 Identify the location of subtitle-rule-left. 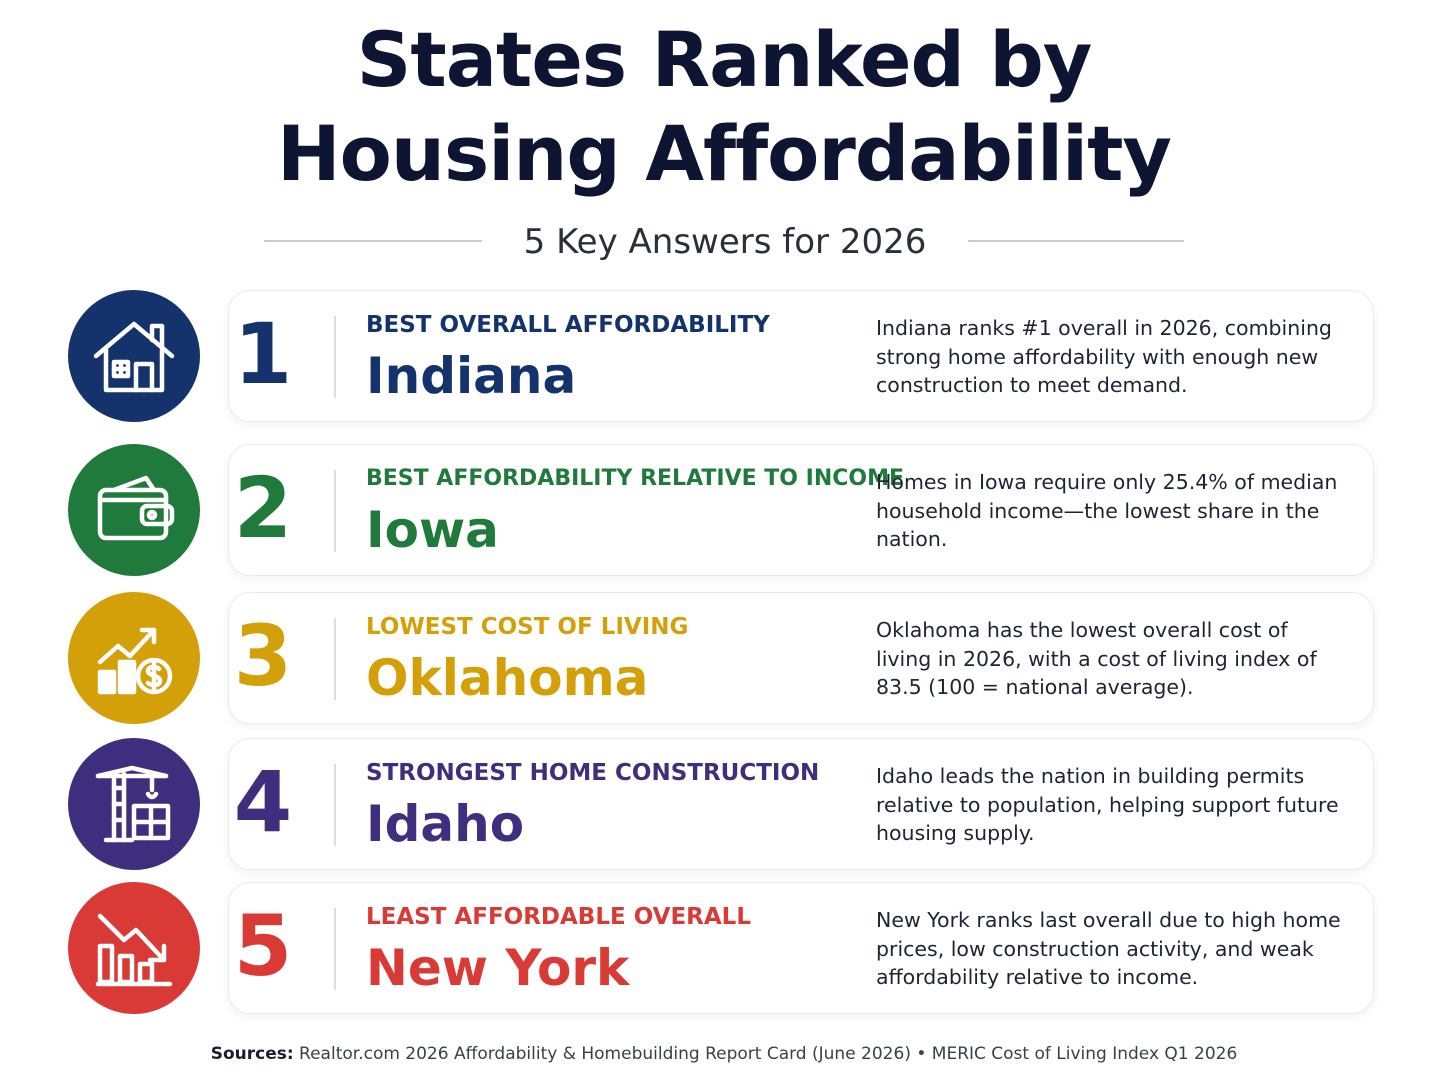
(373, 241).